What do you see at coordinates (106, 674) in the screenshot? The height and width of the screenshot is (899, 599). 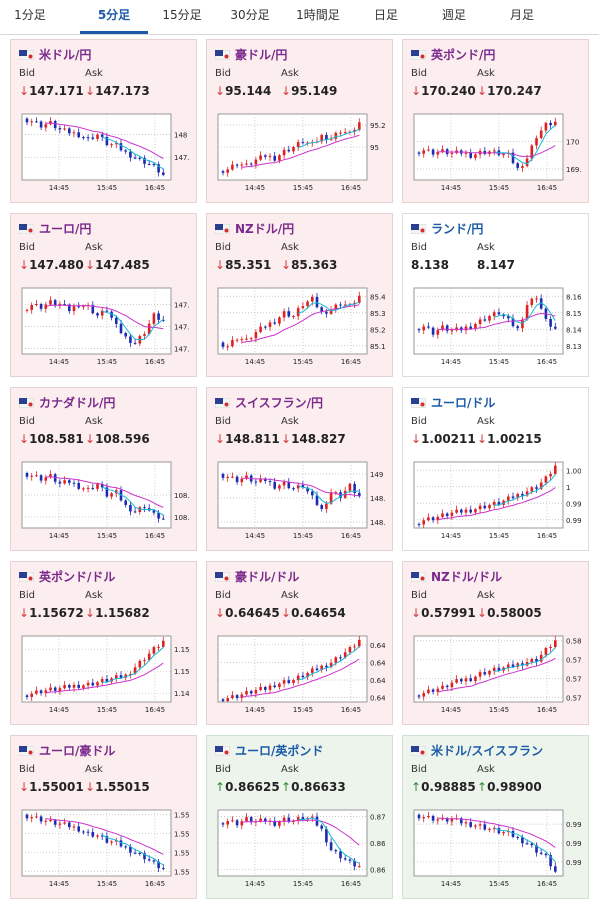 I see `mini-candlestick-chart: 1.145 1.15 1.155 14:45 15:45 16:45` at bounding box center [106, 674].